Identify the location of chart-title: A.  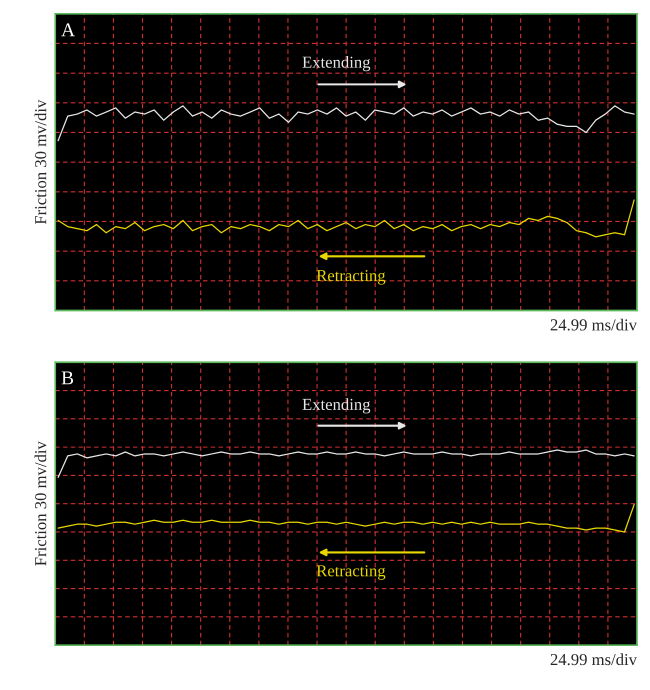
(68, 29).